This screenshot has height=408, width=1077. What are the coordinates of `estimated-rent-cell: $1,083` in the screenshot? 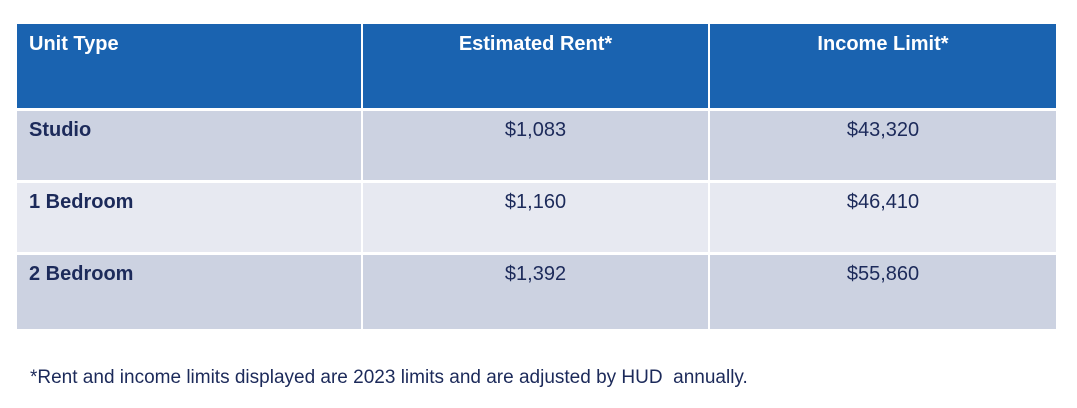 It's located at (536, 146).